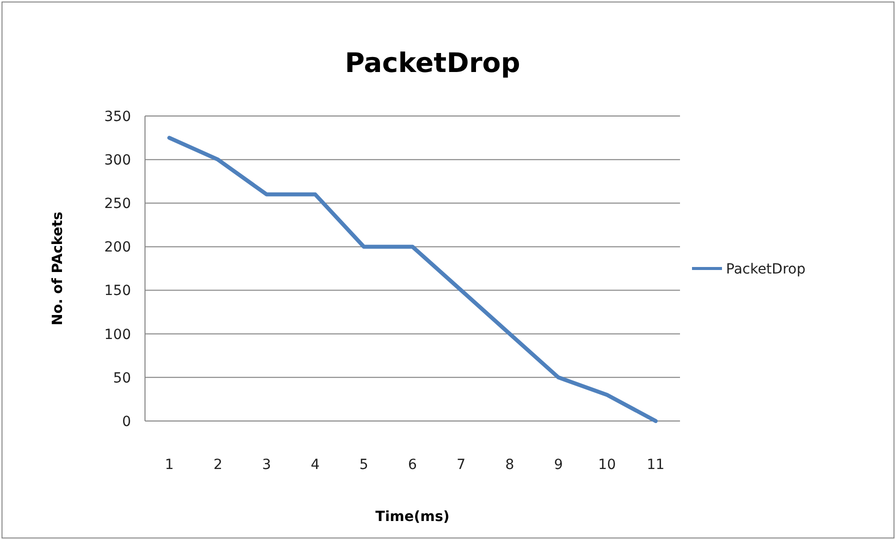  What do you see at coordinates (509, 465) in the screenshot?
I see `x-tick-label: 8` at bounding box center [509, 465].